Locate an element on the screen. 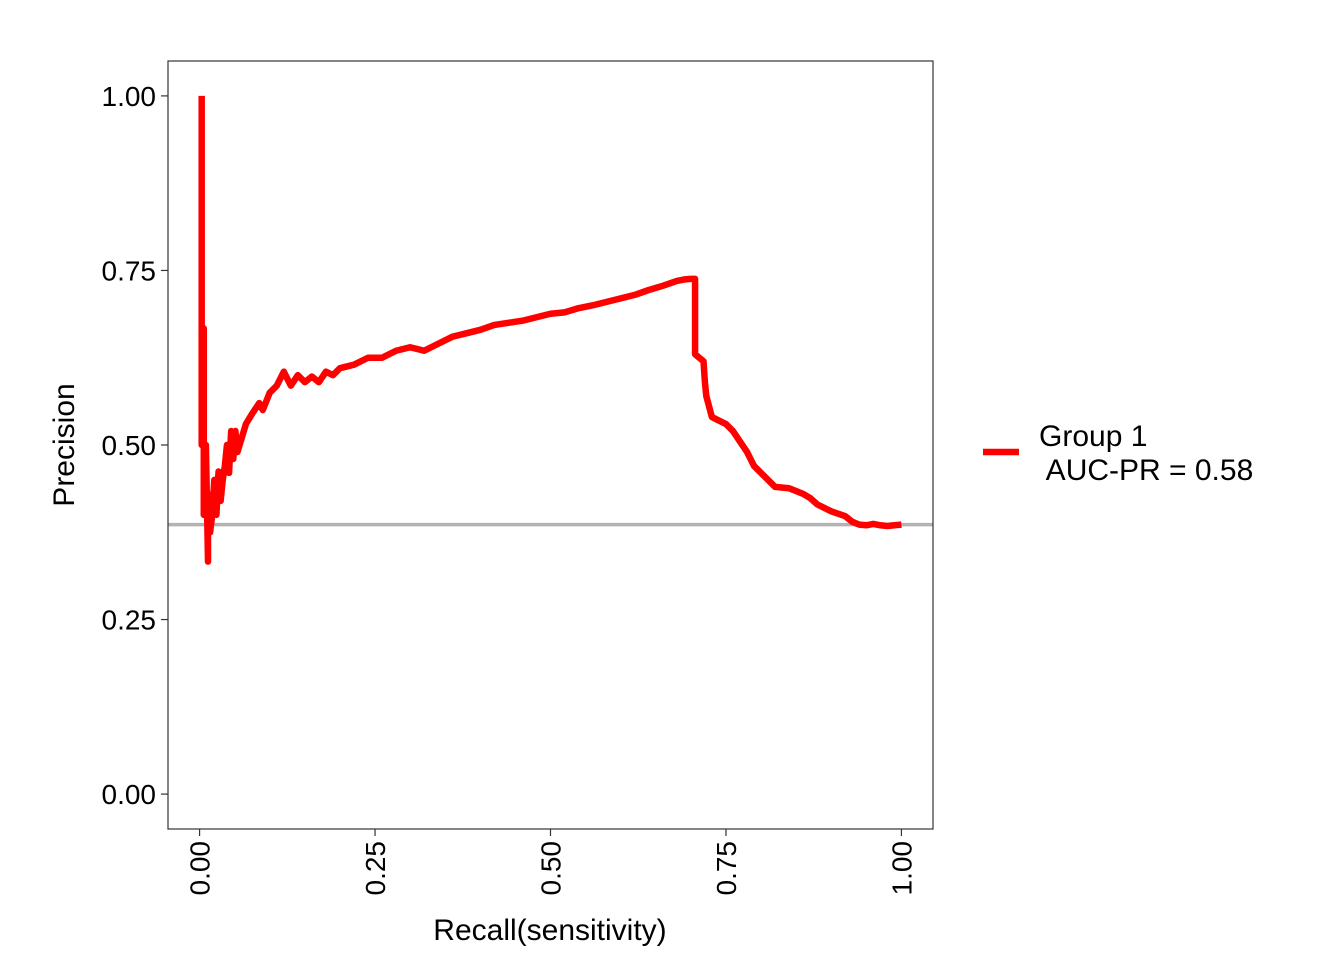 This screenshot has height=960, width=1344. x-tick-label: 1.00 is located at coordinates (901, 868).